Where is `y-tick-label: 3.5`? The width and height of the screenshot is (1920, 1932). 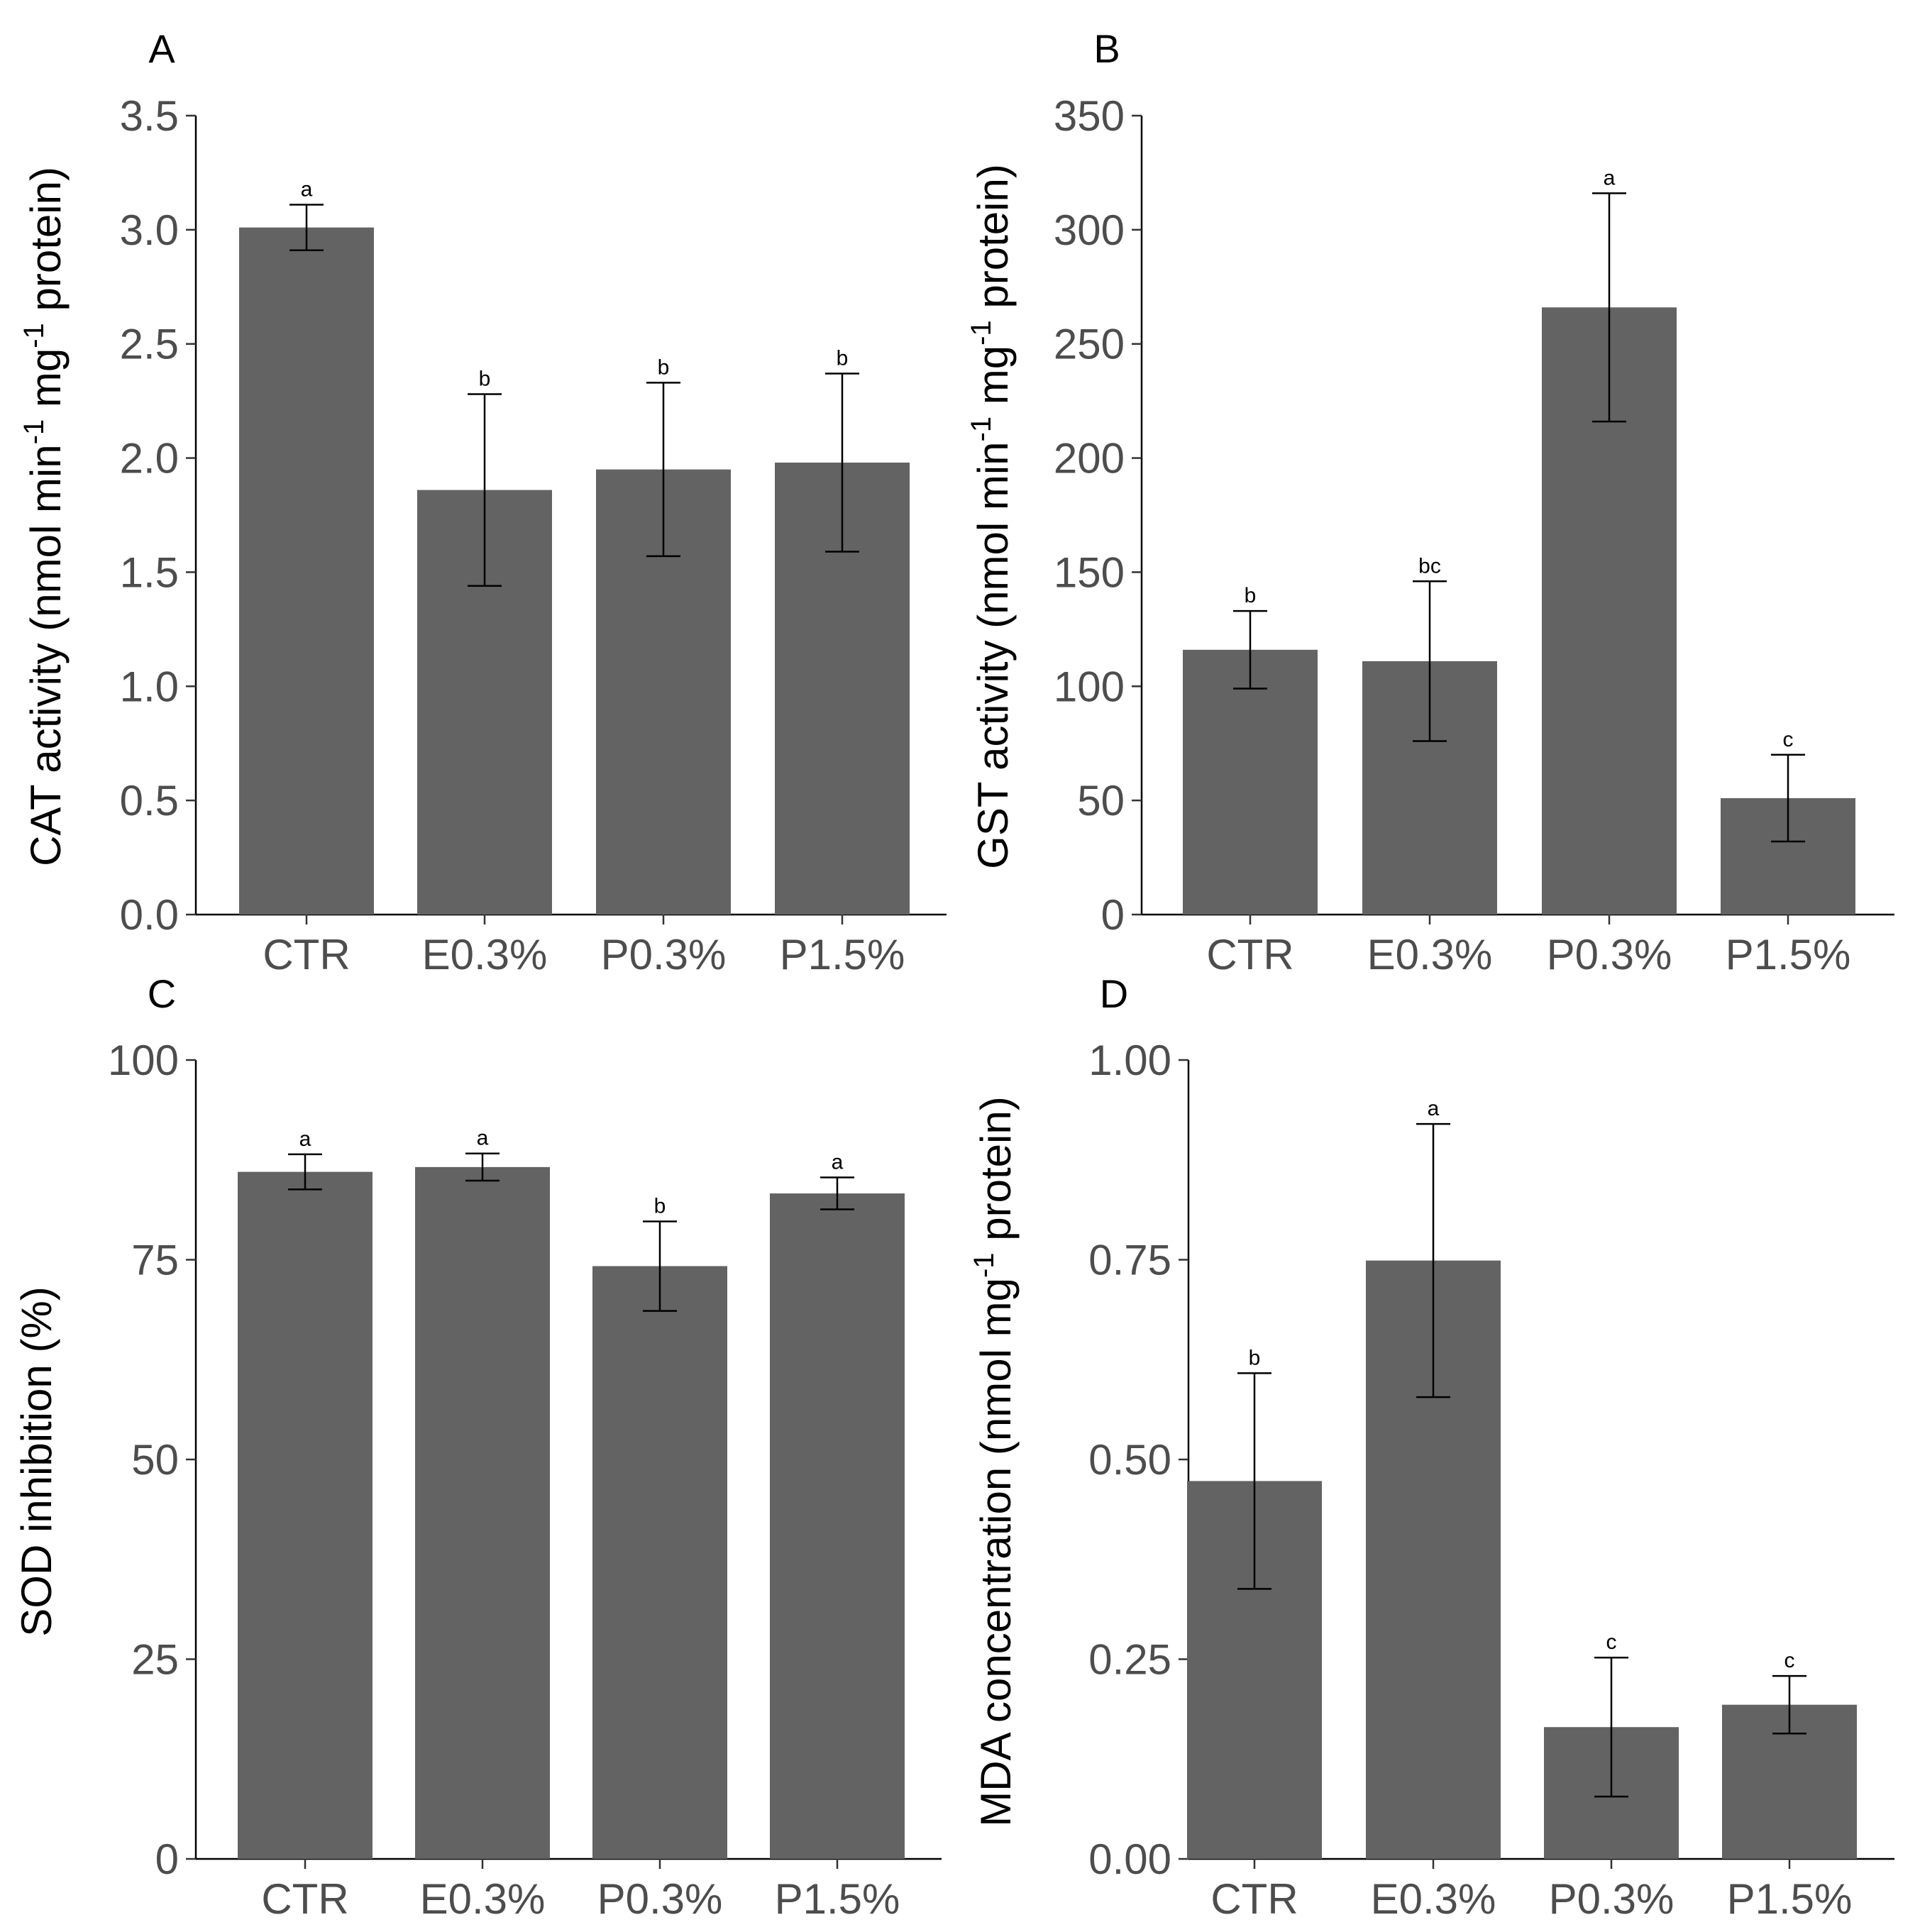
y-tick-label: 3.5 is located at coordinates (149, 116).